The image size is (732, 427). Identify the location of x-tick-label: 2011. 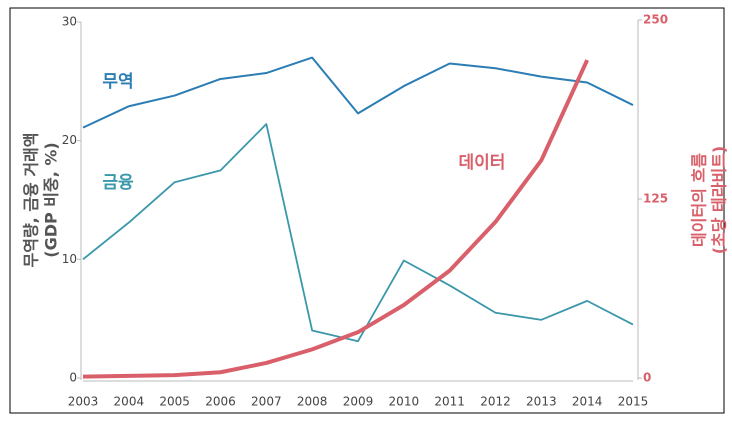
(449, 402).